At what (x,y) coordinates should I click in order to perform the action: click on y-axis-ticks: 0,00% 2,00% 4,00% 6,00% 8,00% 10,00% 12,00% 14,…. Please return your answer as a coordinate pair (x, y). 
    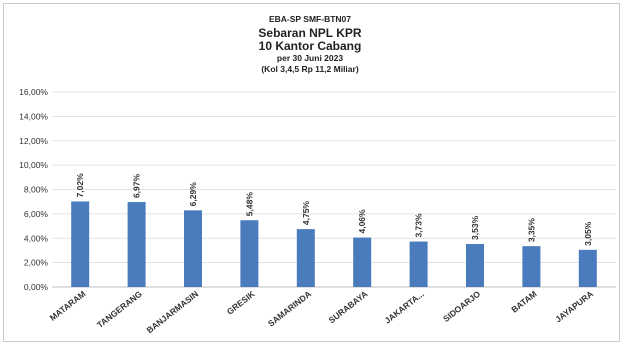
    Looking at the image, I should click on (33, 189).